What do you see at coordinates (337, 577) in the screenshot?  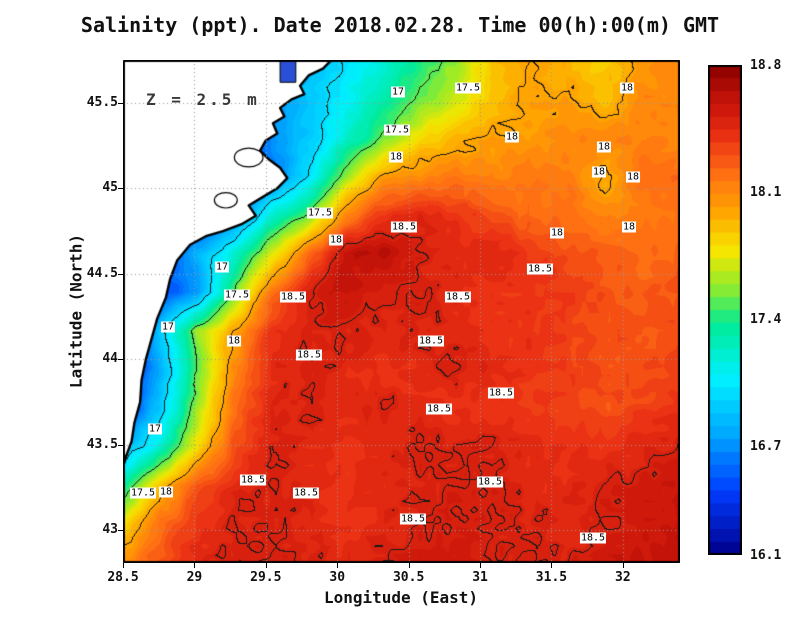 I see `x-tick-label: 30` at bounding box center [337, 577].